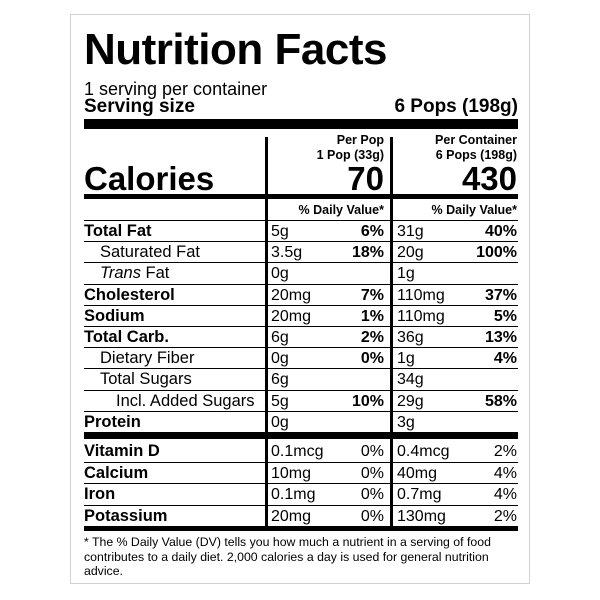  Describe the element at coordinates (372, 231) in the screenshot. I see `daily-value: 6%` at that location.